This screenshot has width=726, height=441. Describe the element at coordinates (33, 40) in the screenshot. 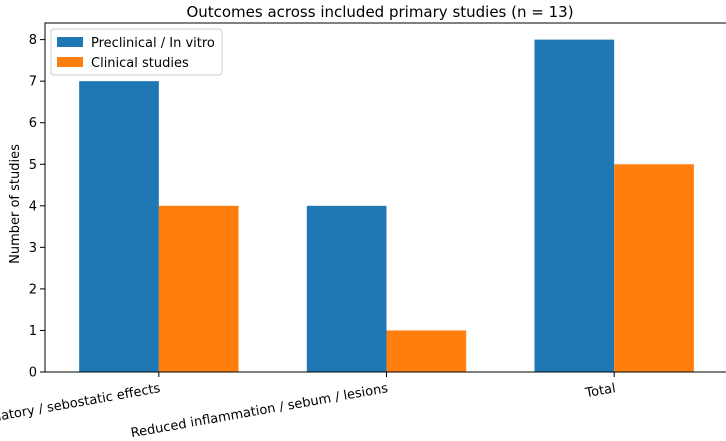

I see `y-tick-label: 8` at that location.